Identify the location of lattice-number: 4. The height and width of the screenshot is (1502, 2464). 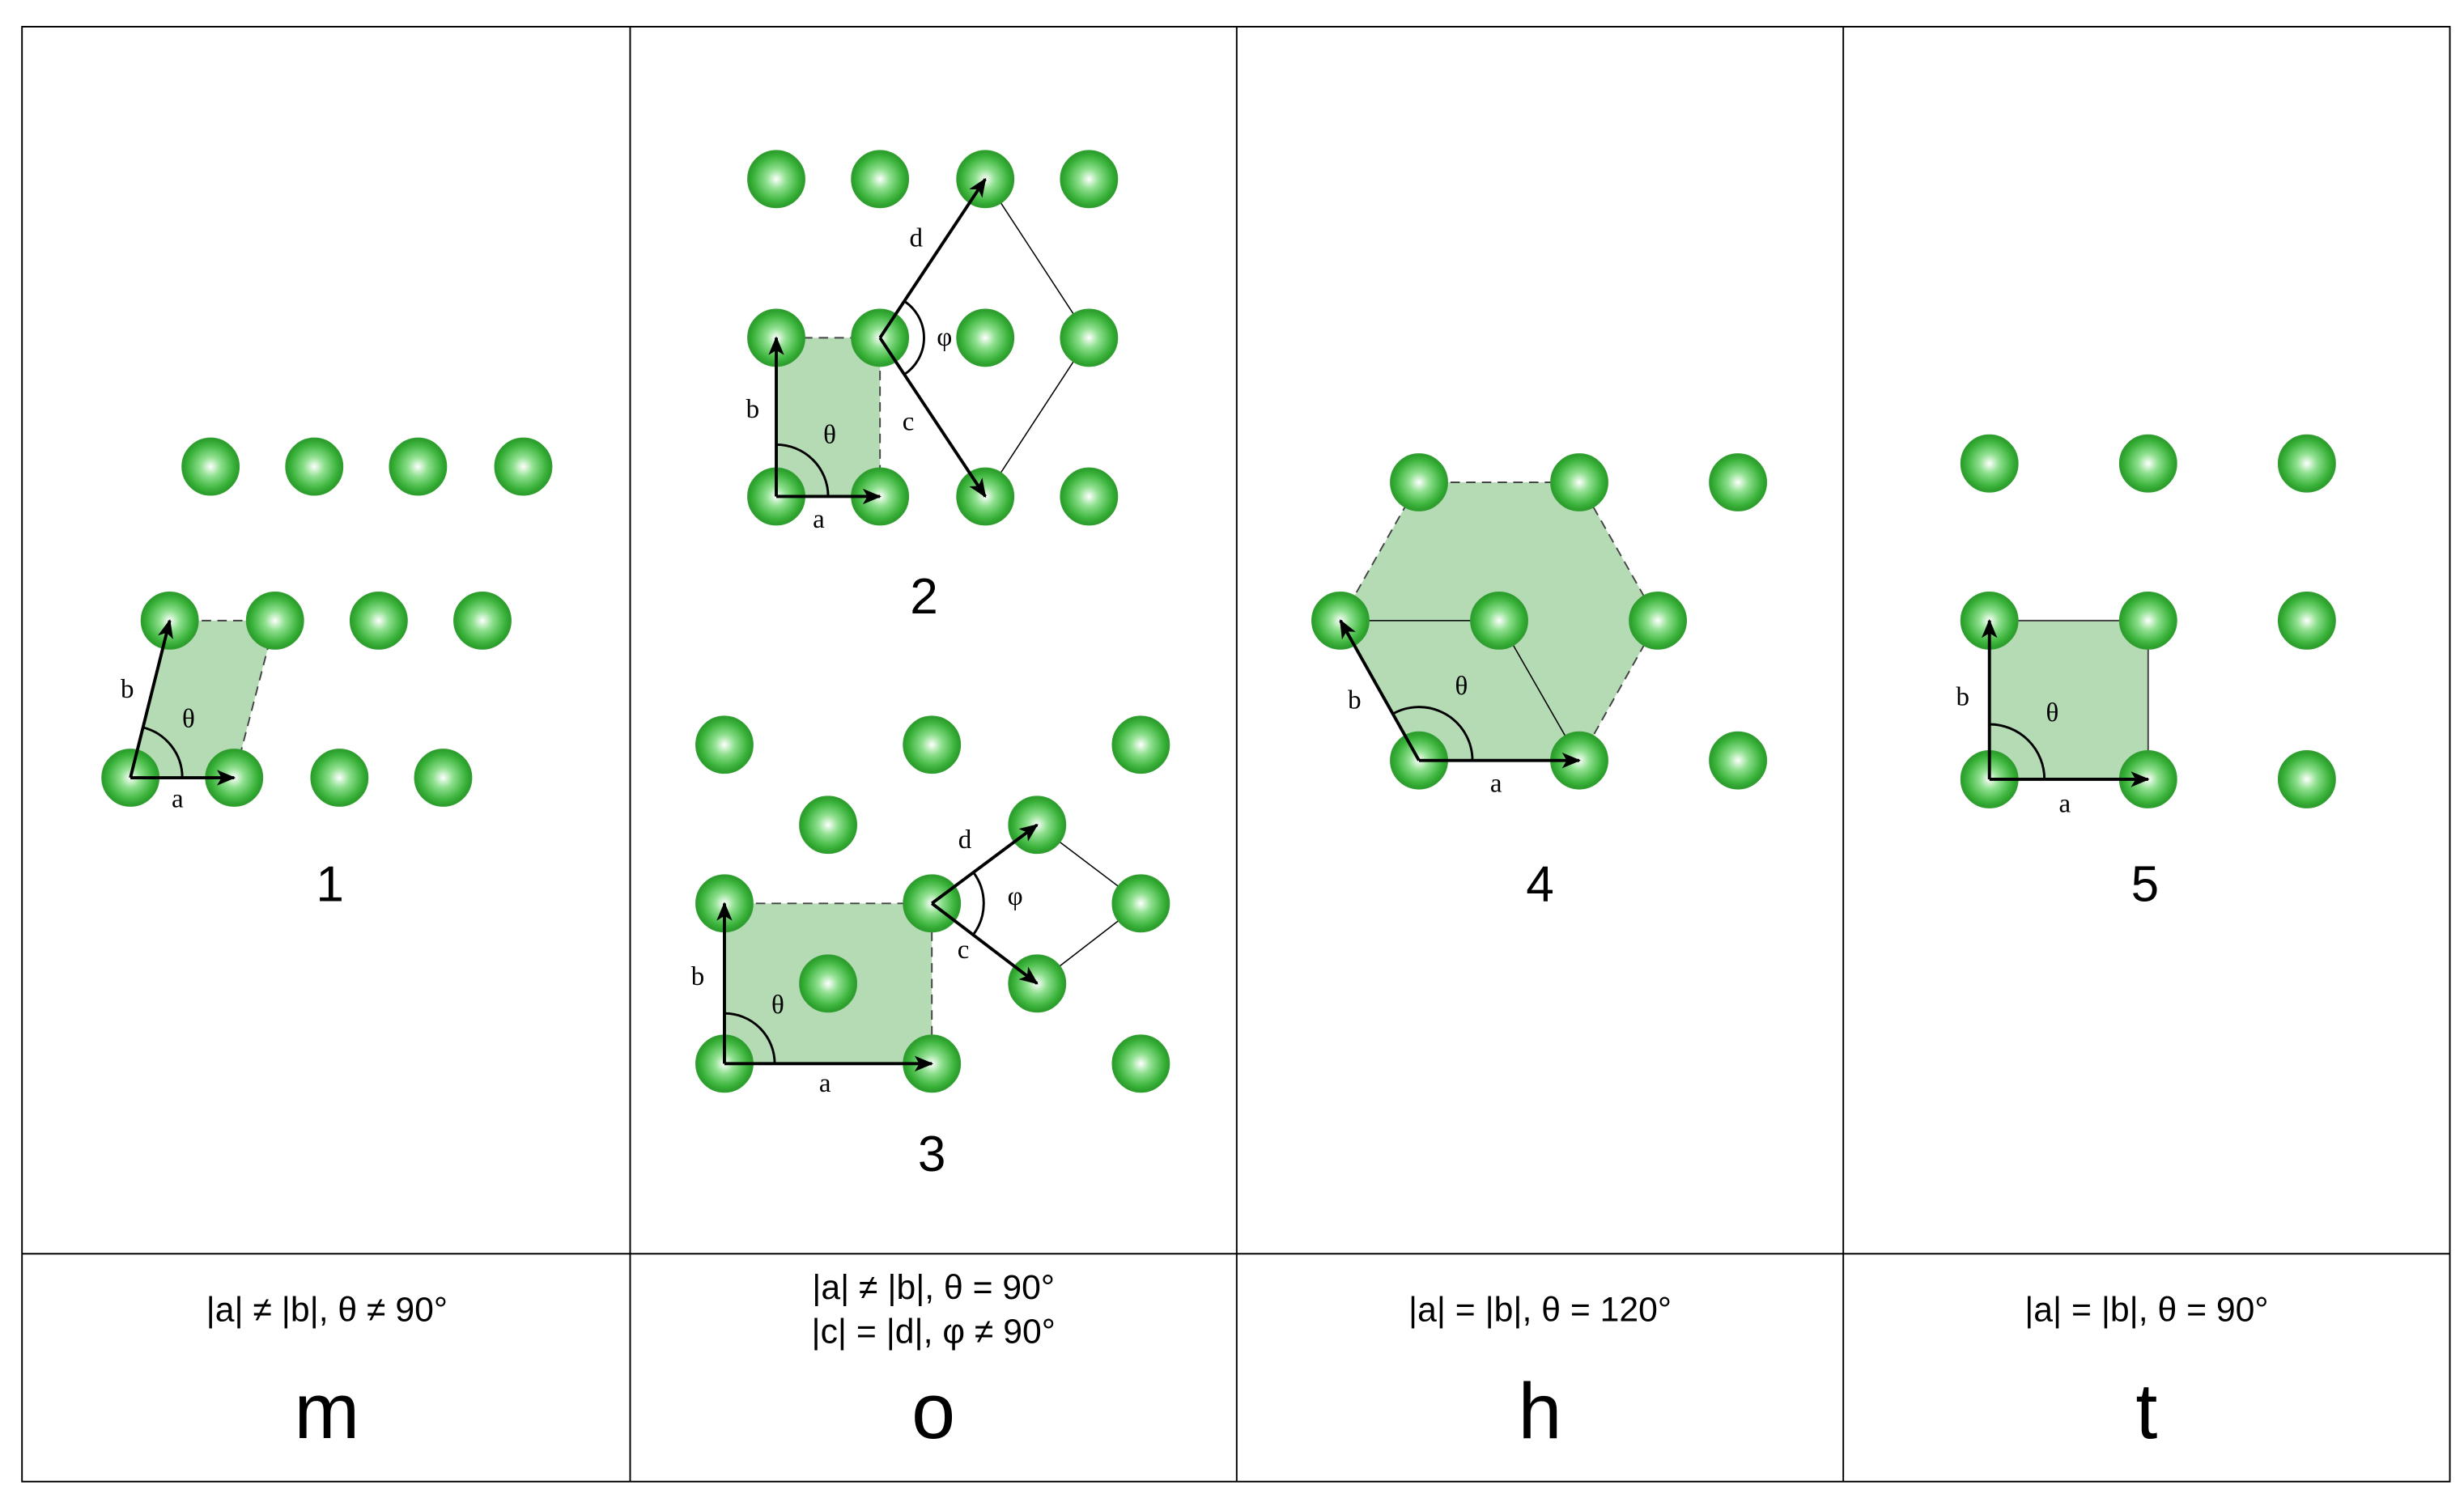
(1540, 884).